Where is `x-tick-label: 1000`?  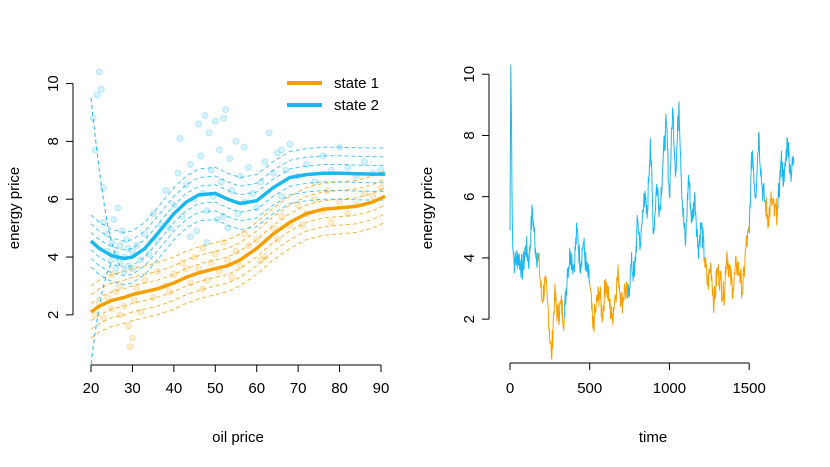
x-tick-label: 1000 is located at coordinates (669, 388).